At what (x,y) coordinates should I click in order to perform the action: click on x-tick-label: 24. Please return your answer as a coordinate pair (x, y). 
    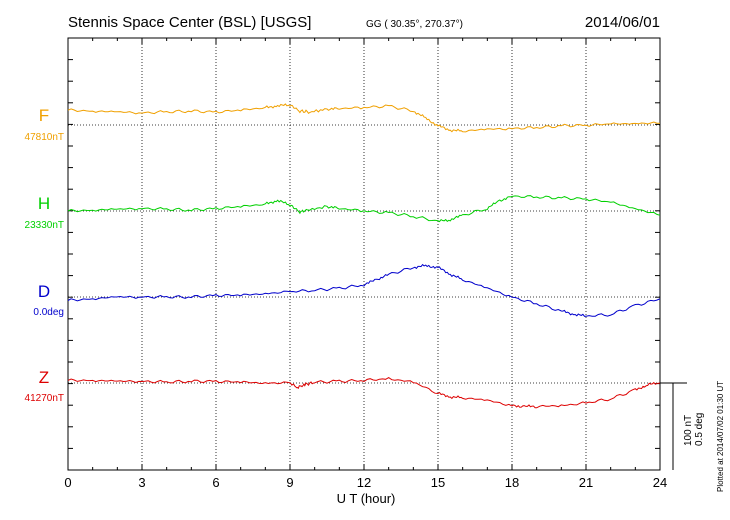
    Looking at the image, I should click on (660, 482).